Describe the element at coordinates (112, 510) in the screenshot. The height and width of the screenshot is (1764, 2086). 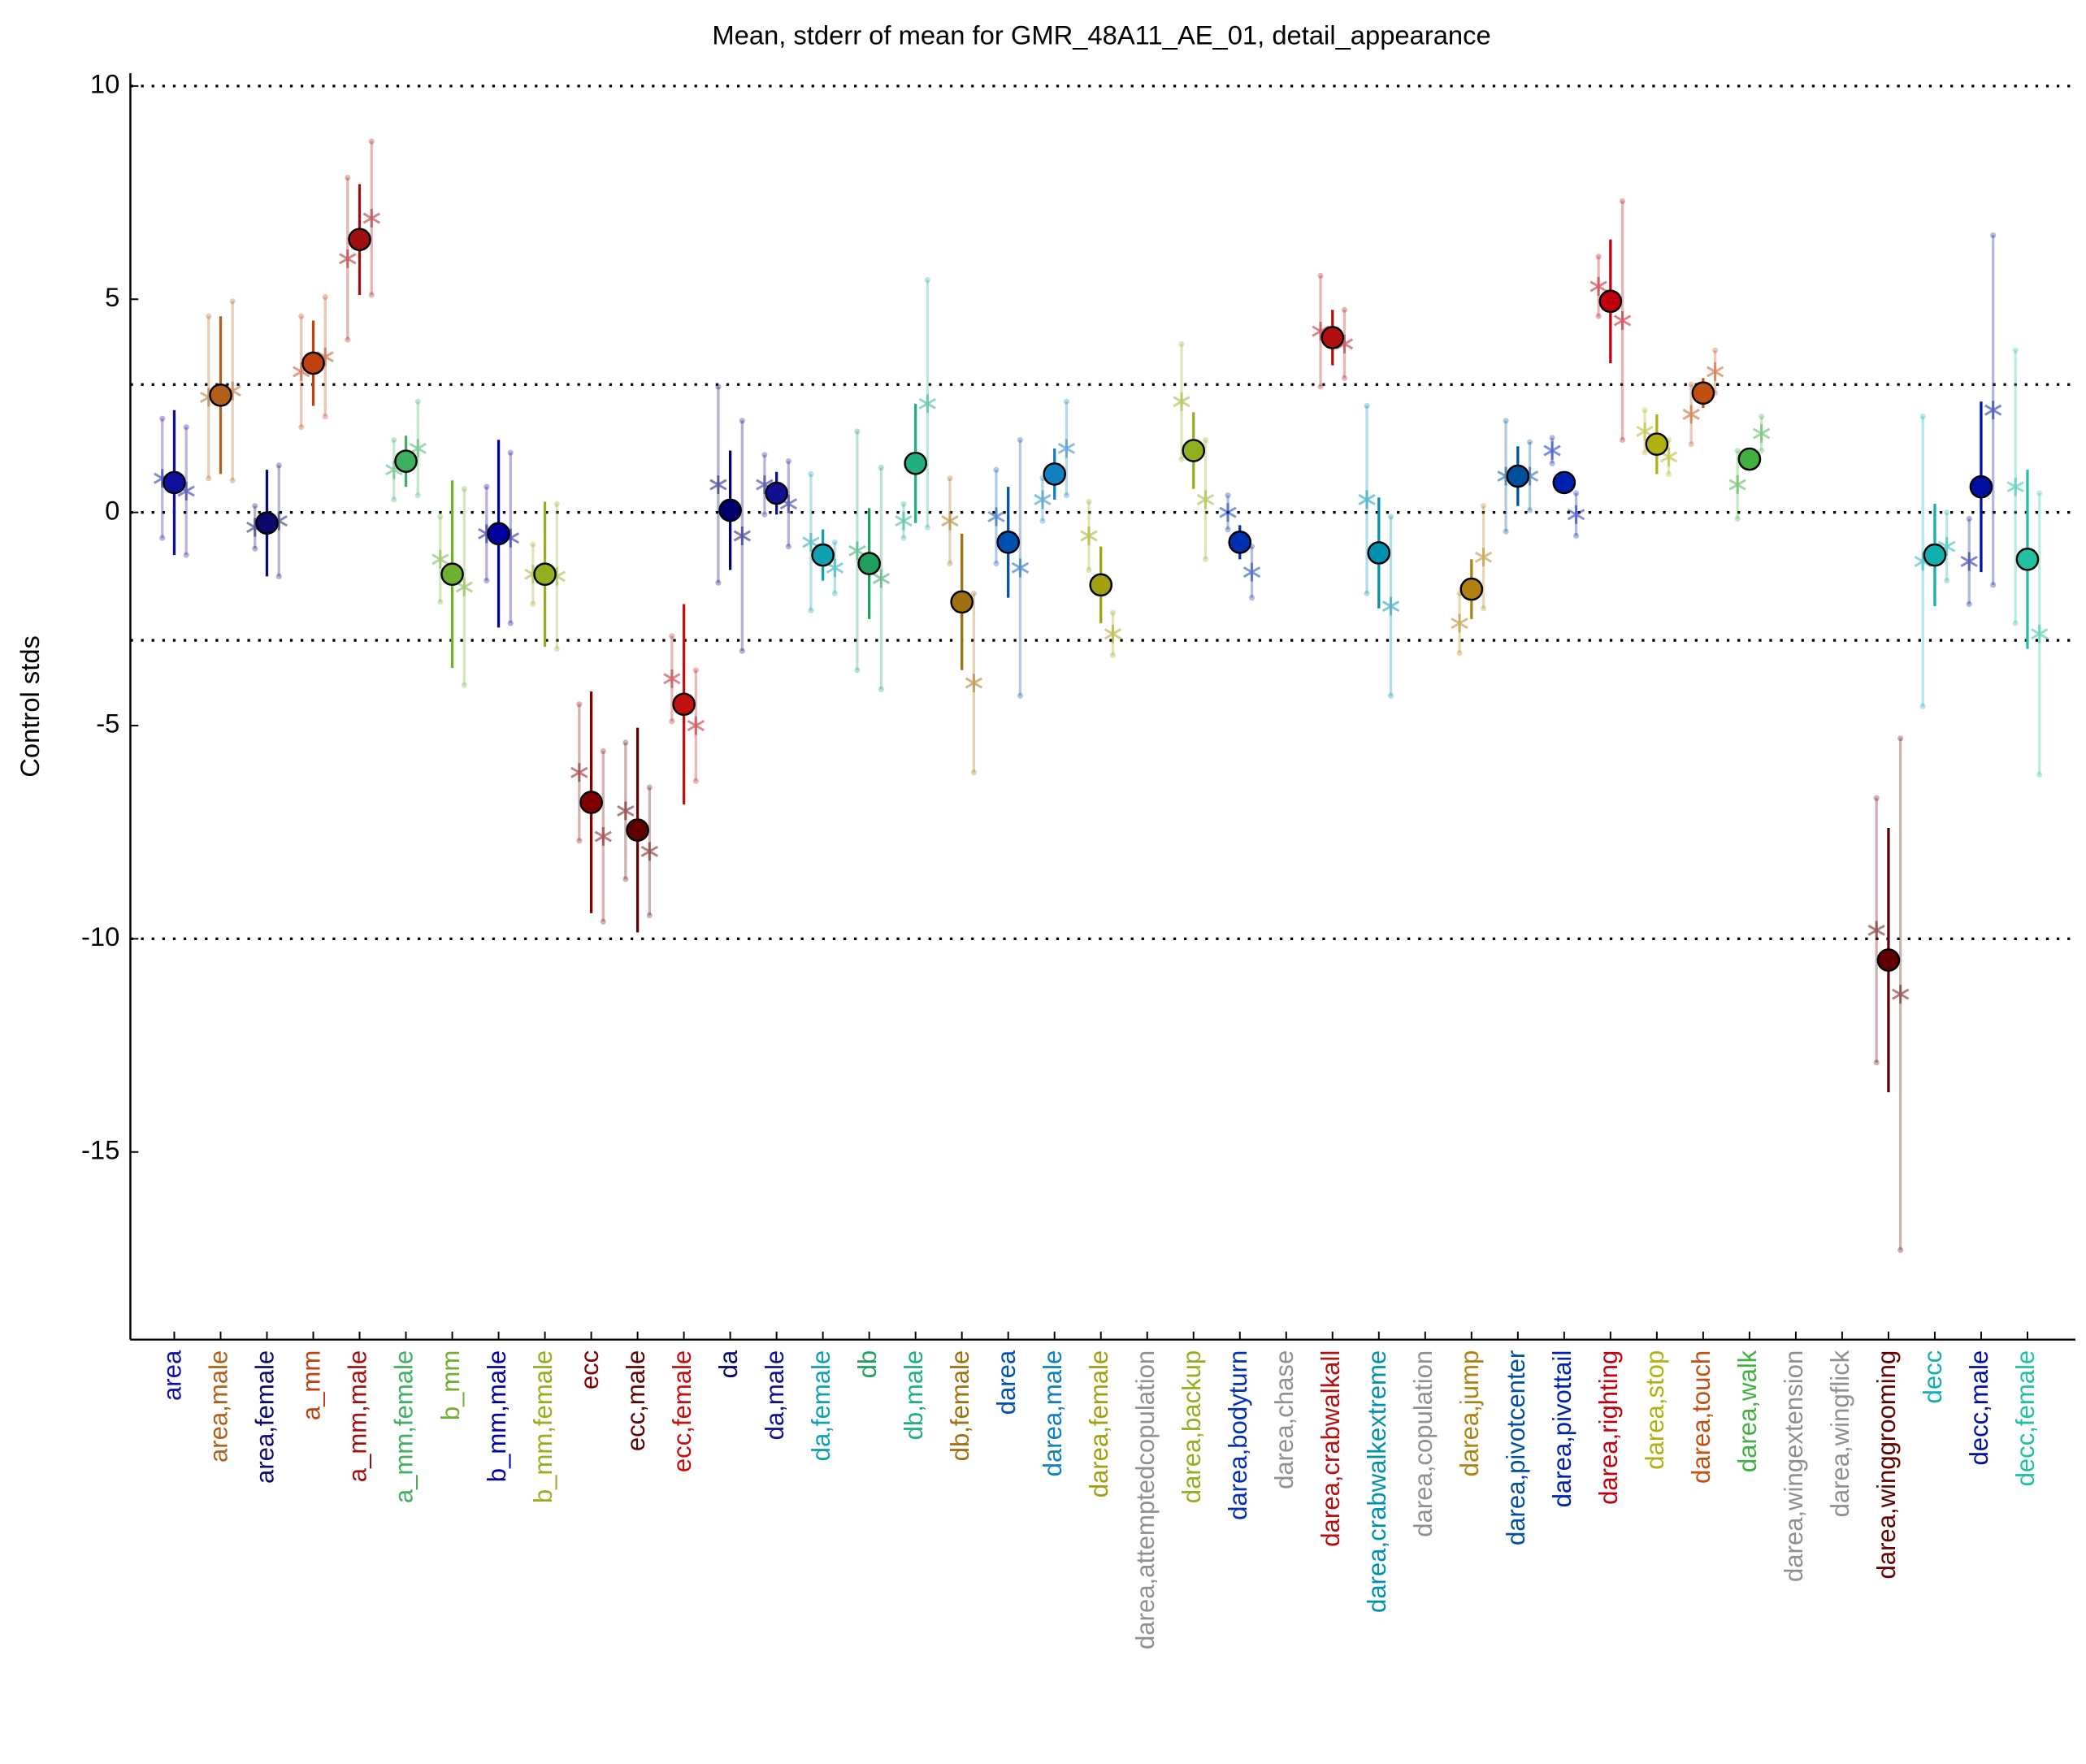
I see `y-tick-label: 0` at that location.